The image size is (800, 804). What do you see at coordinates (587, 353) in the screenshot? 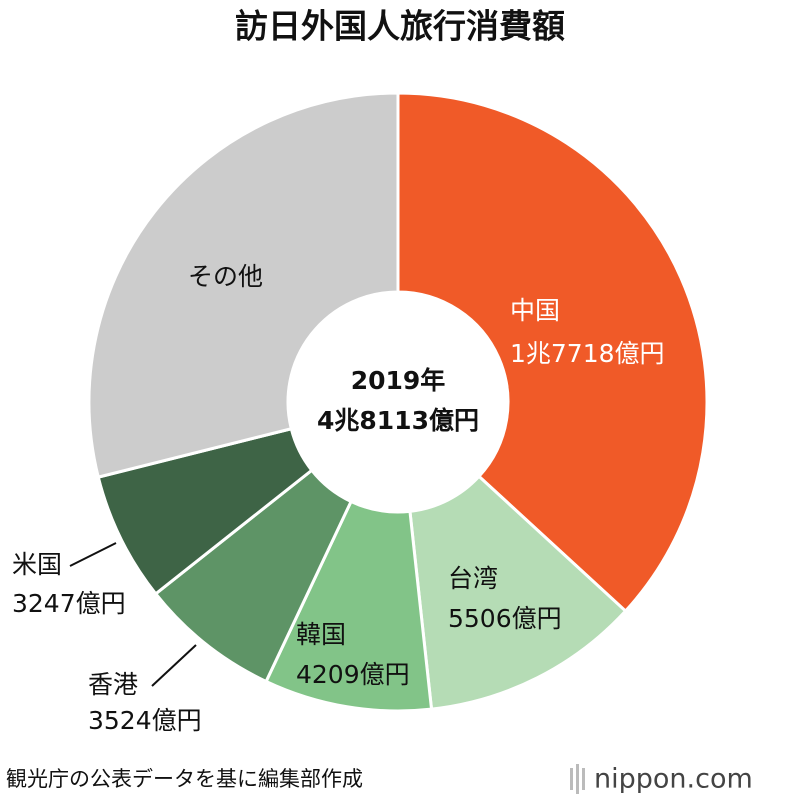
I see `value-label: 1兆7718億円` at bounding box center [587, 353].